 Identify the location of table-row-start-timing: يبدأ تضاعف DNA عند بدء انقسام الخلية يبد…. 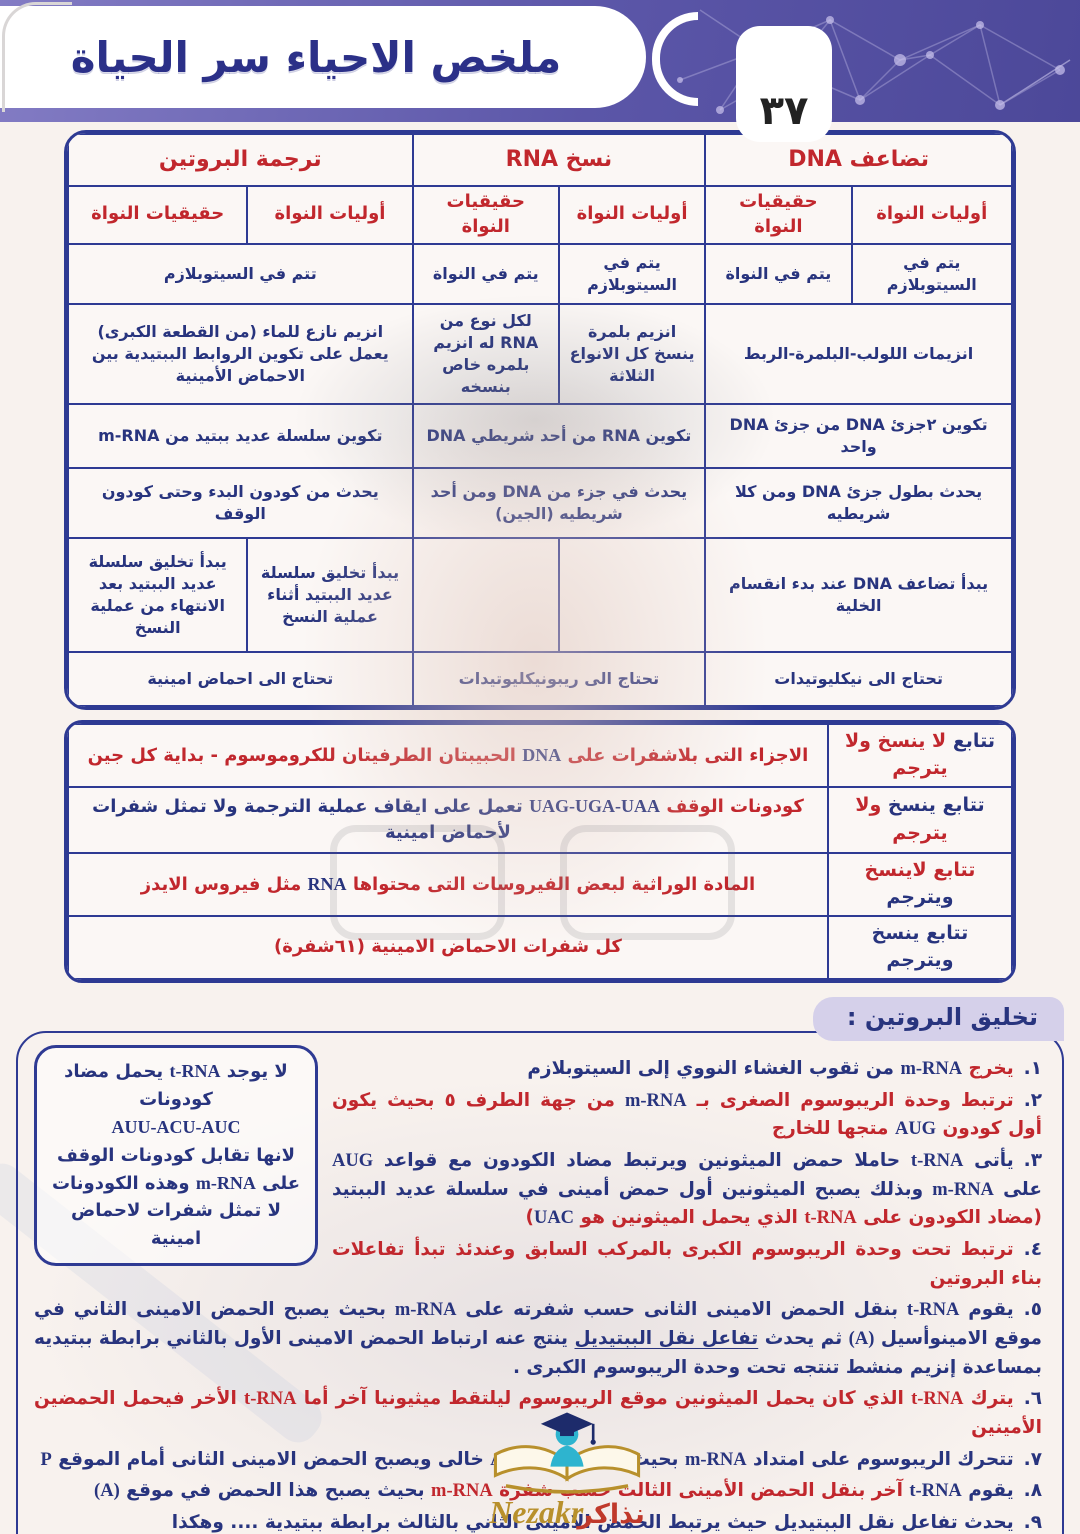
(540, 594).